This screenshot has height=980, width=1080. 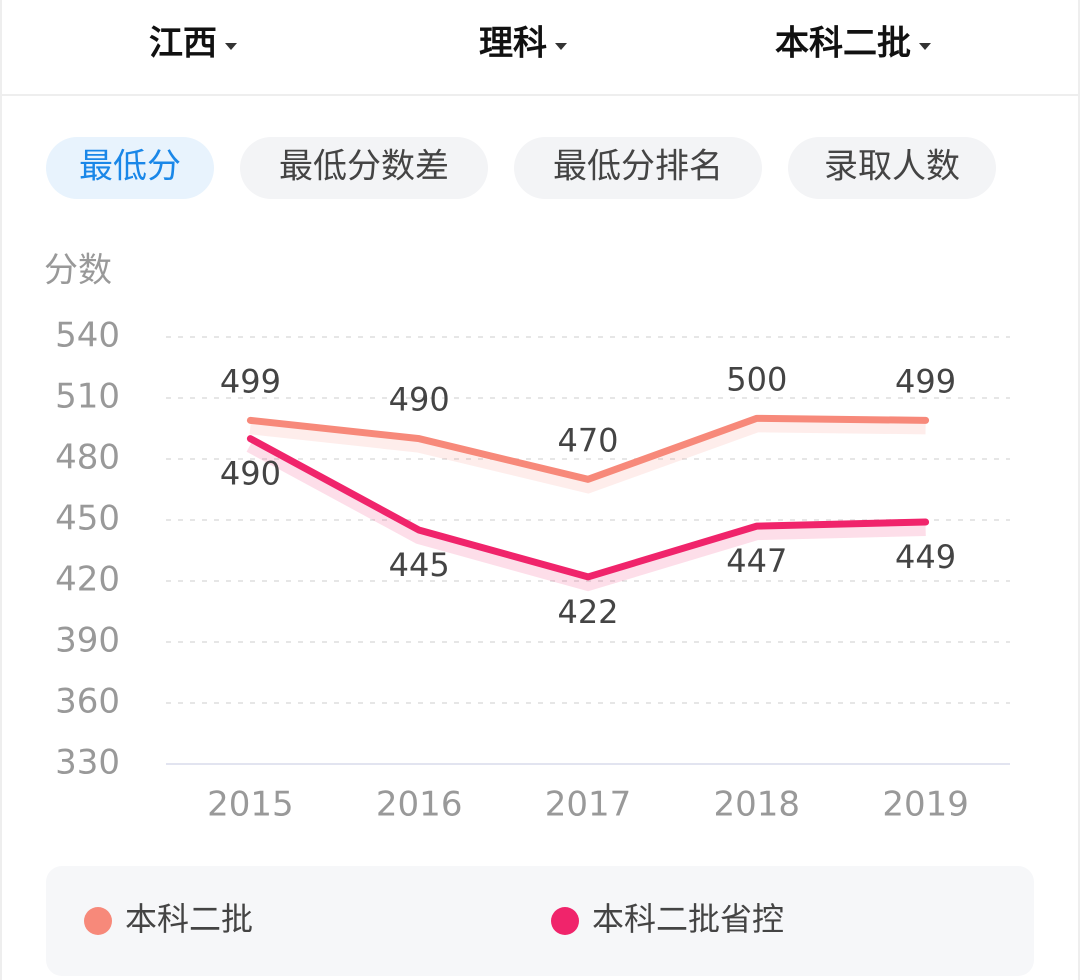 I want to click on y-tick-label: 540, so click(x=87, y=336).